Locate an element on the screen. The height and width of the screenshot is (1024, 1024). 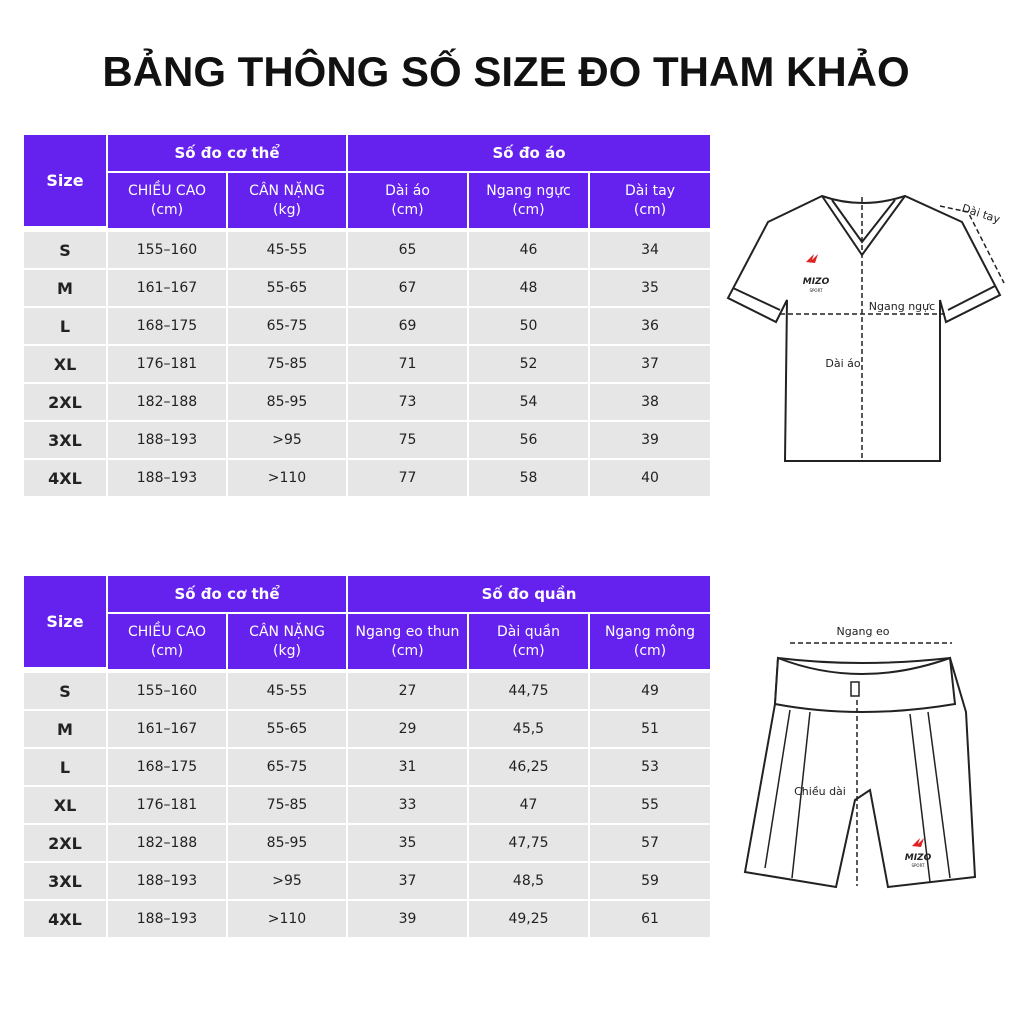
column-header: CÂN NẶNG (kg) is located at coordinates (287, 200).